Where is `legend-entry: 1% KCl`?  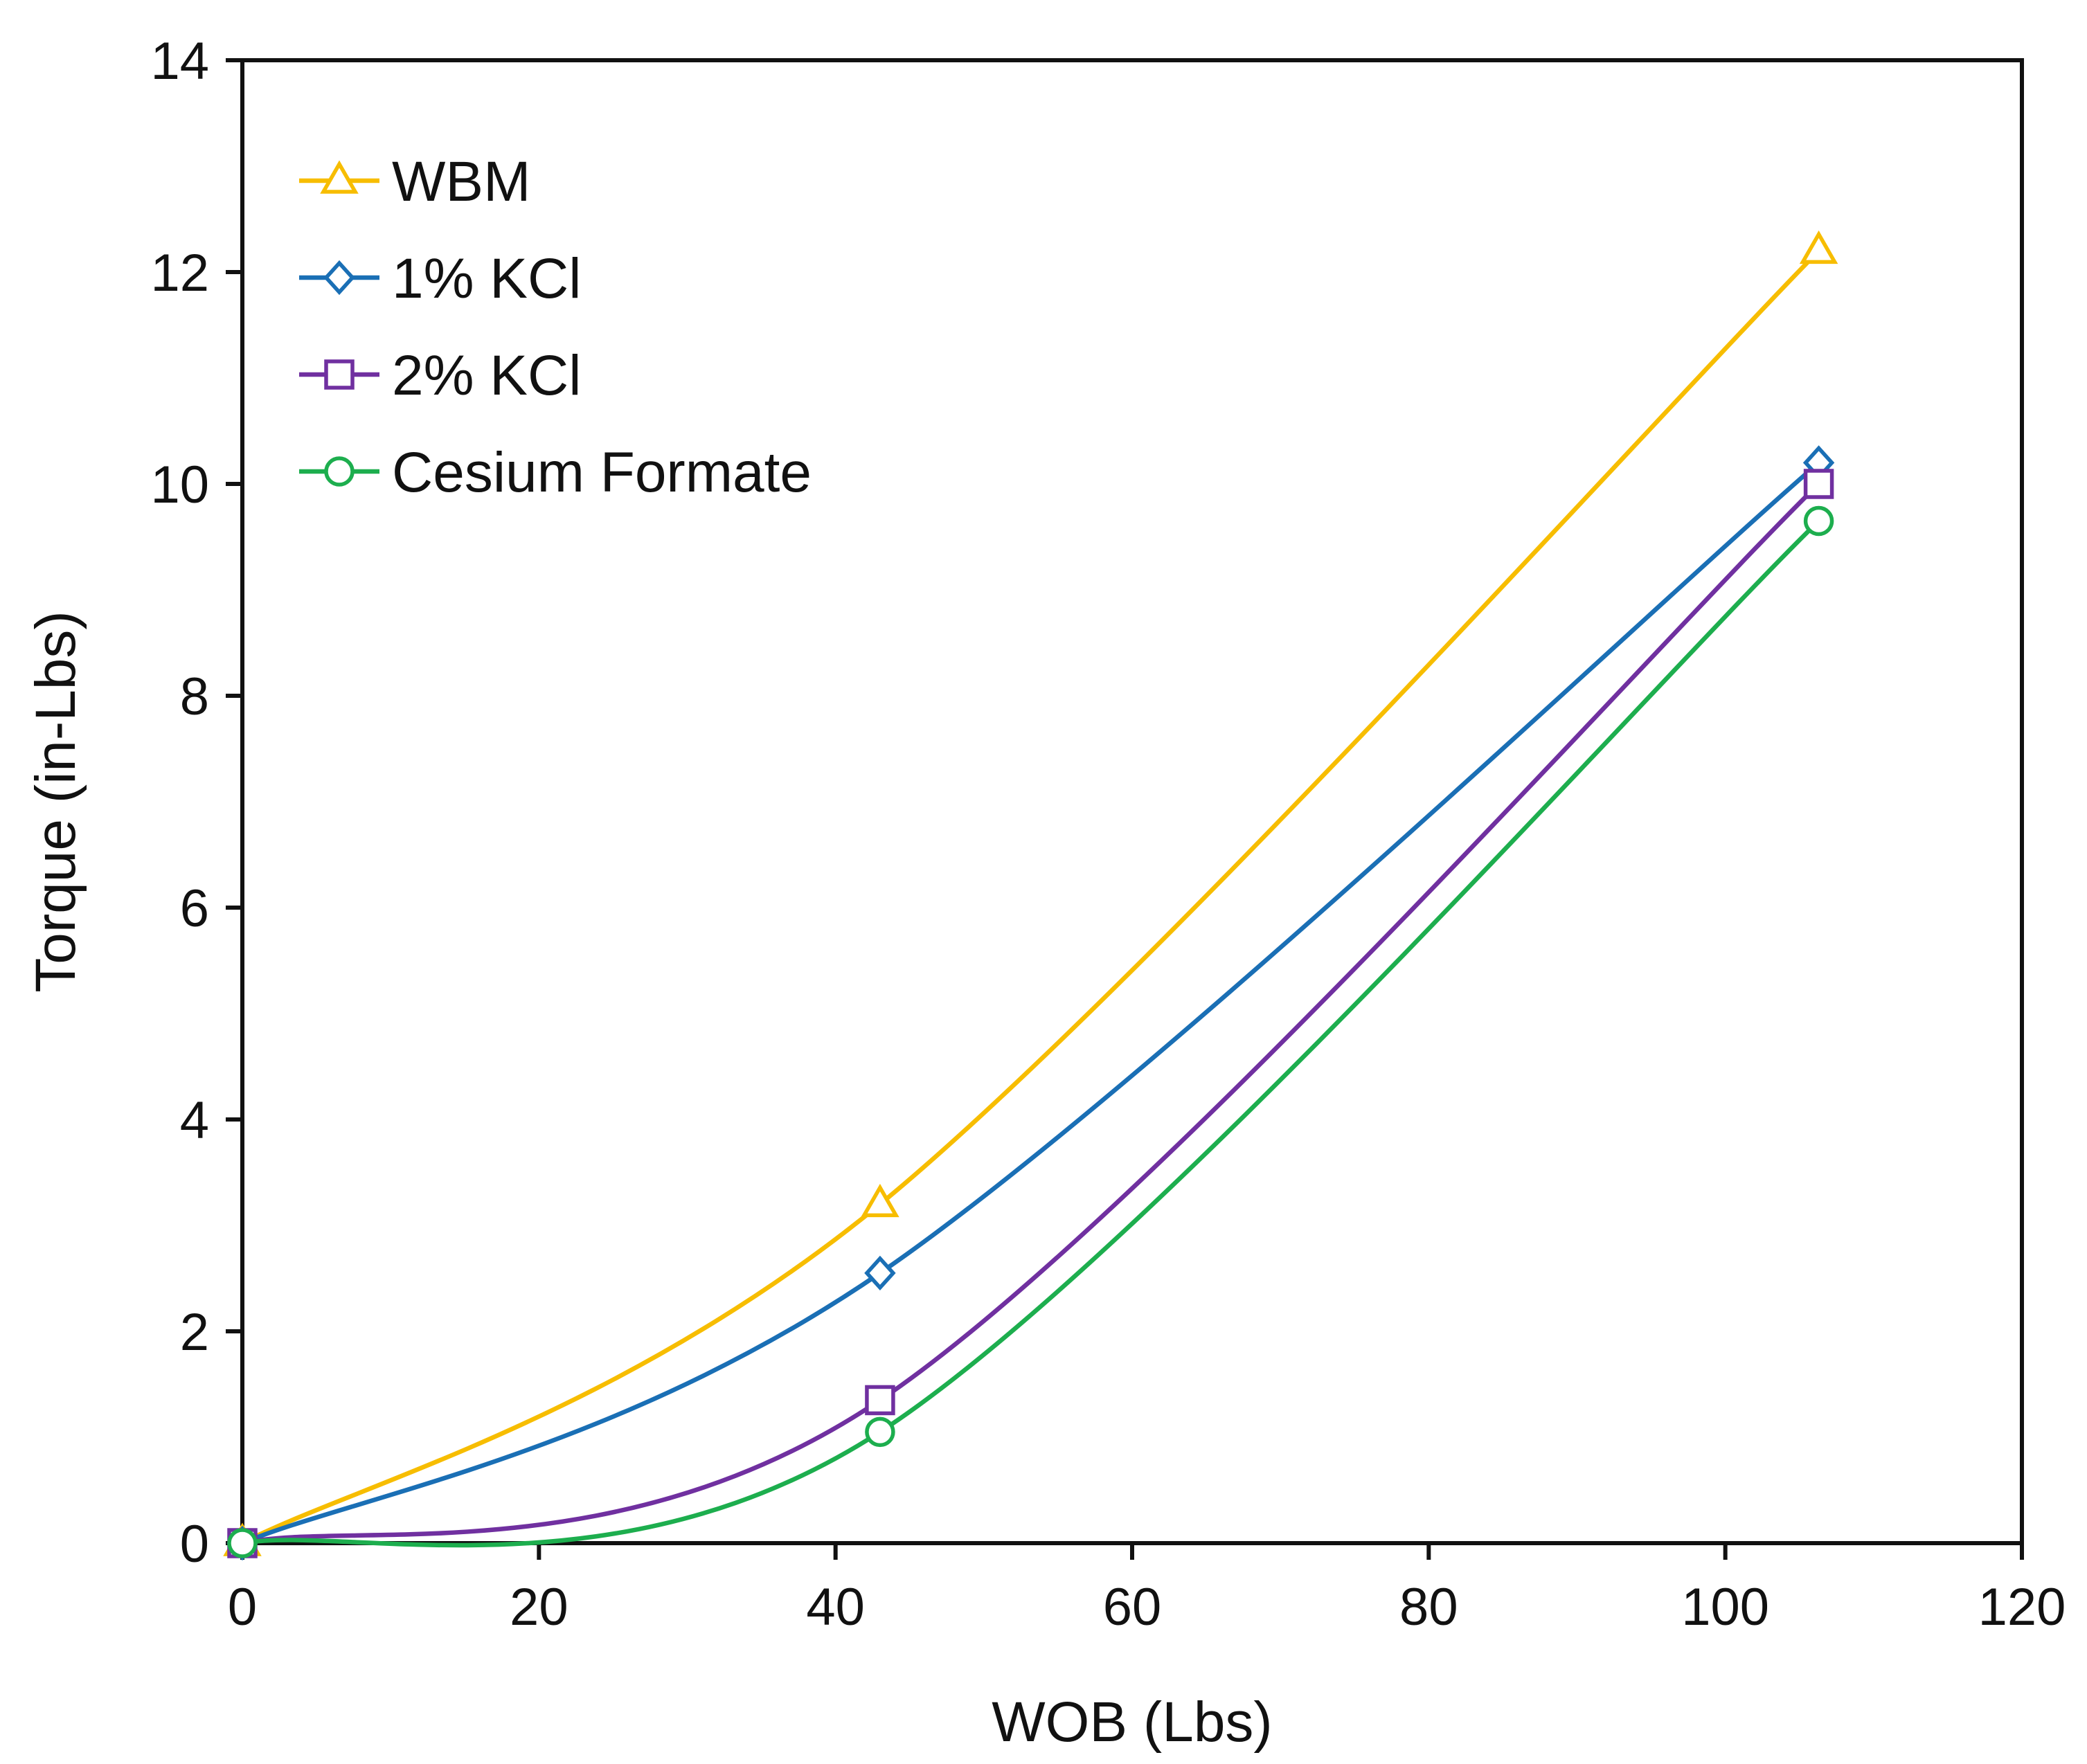 legend-entry: 1% KCl is located at coordinates (440, 278).